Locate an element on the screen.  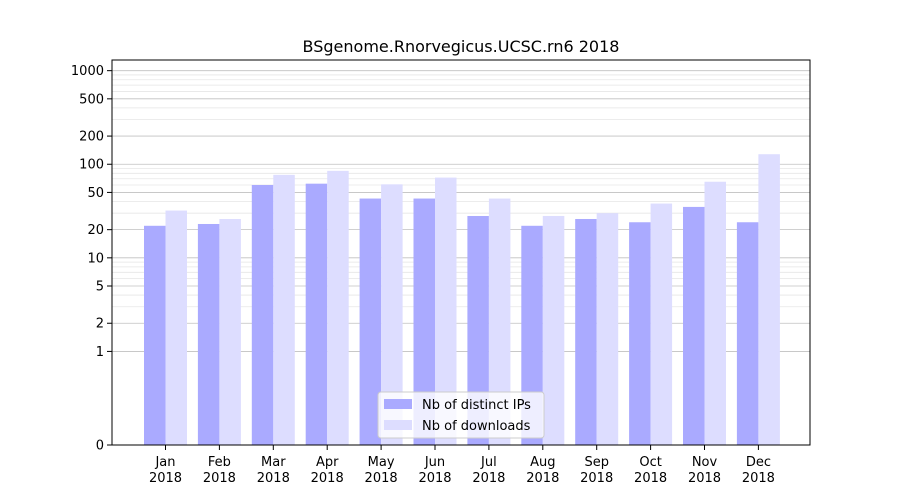
x-tick-label-month: Aug is located at coordinates (542, 462).